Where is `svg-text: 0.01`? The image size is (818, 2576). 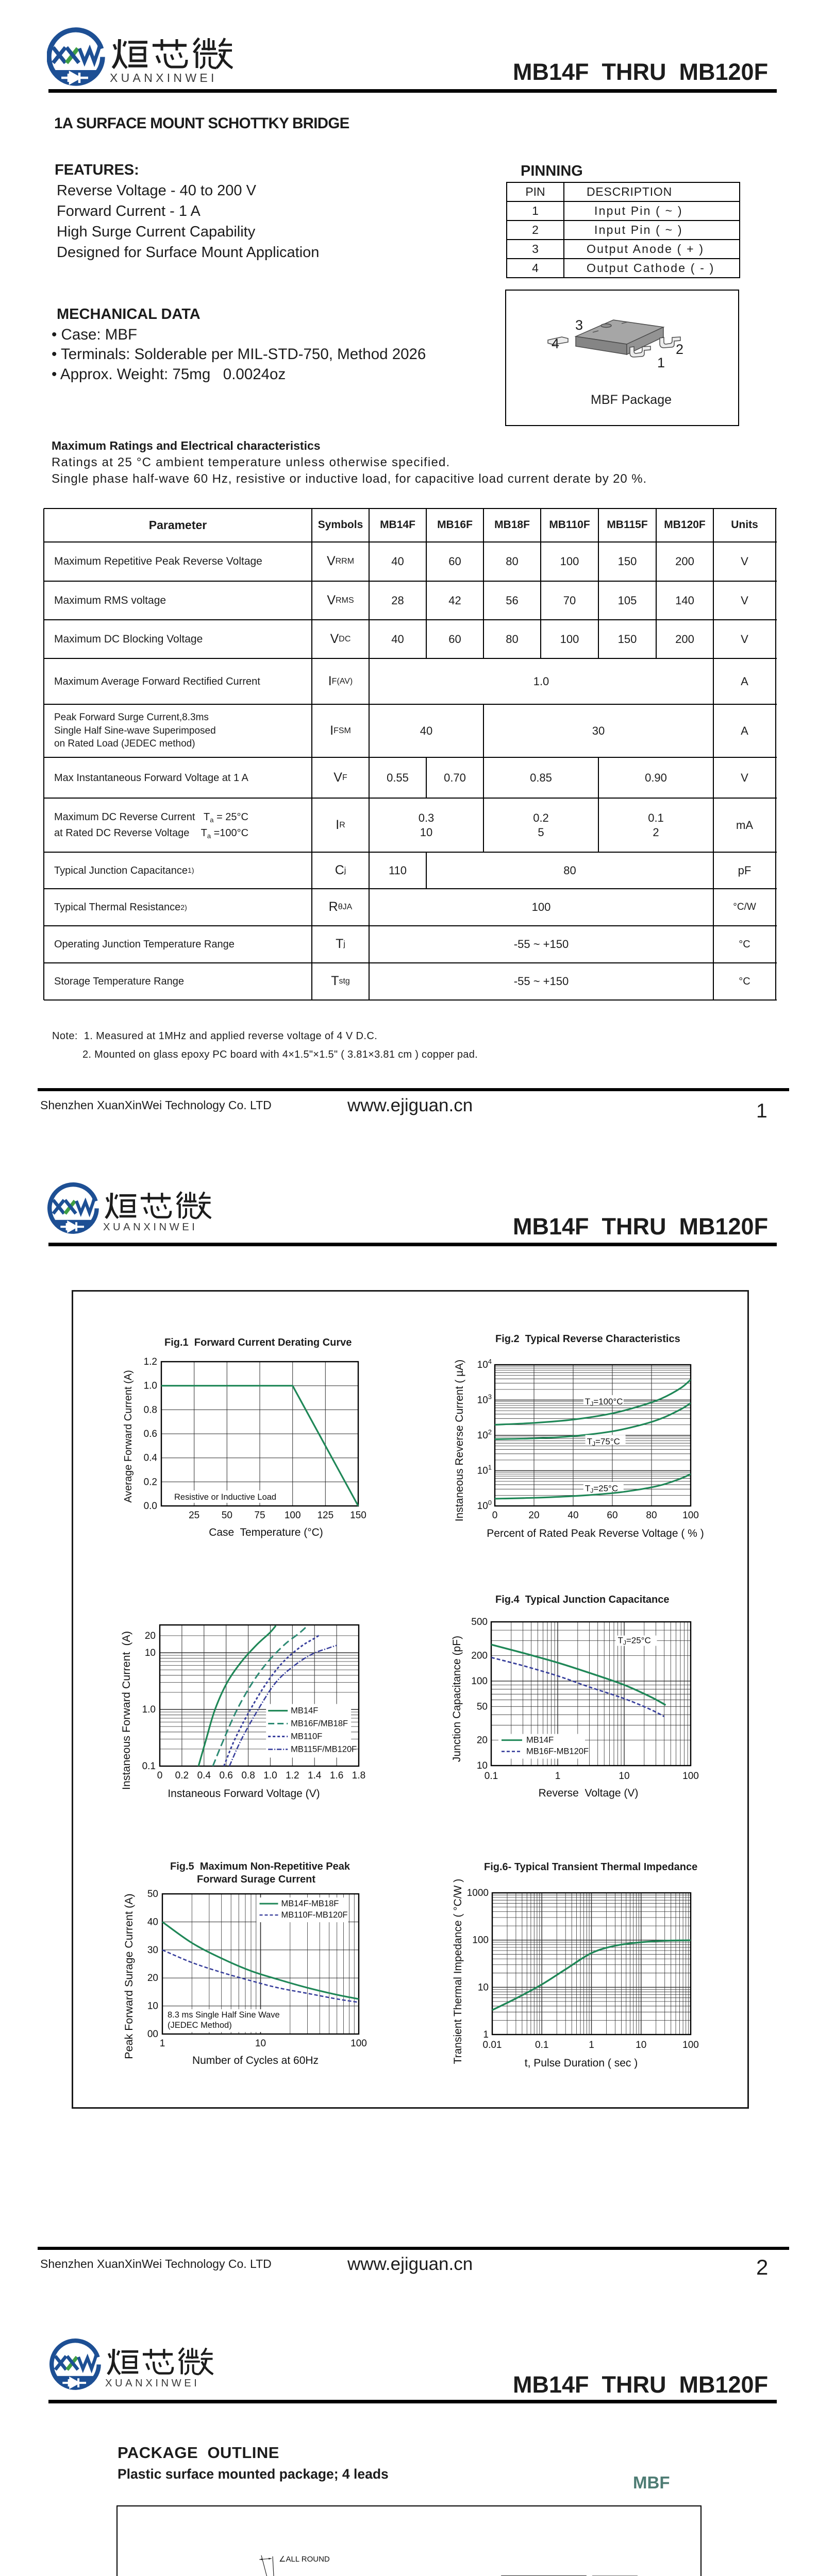 svg-text: 0.01 is located at coordinates (492, 2045).